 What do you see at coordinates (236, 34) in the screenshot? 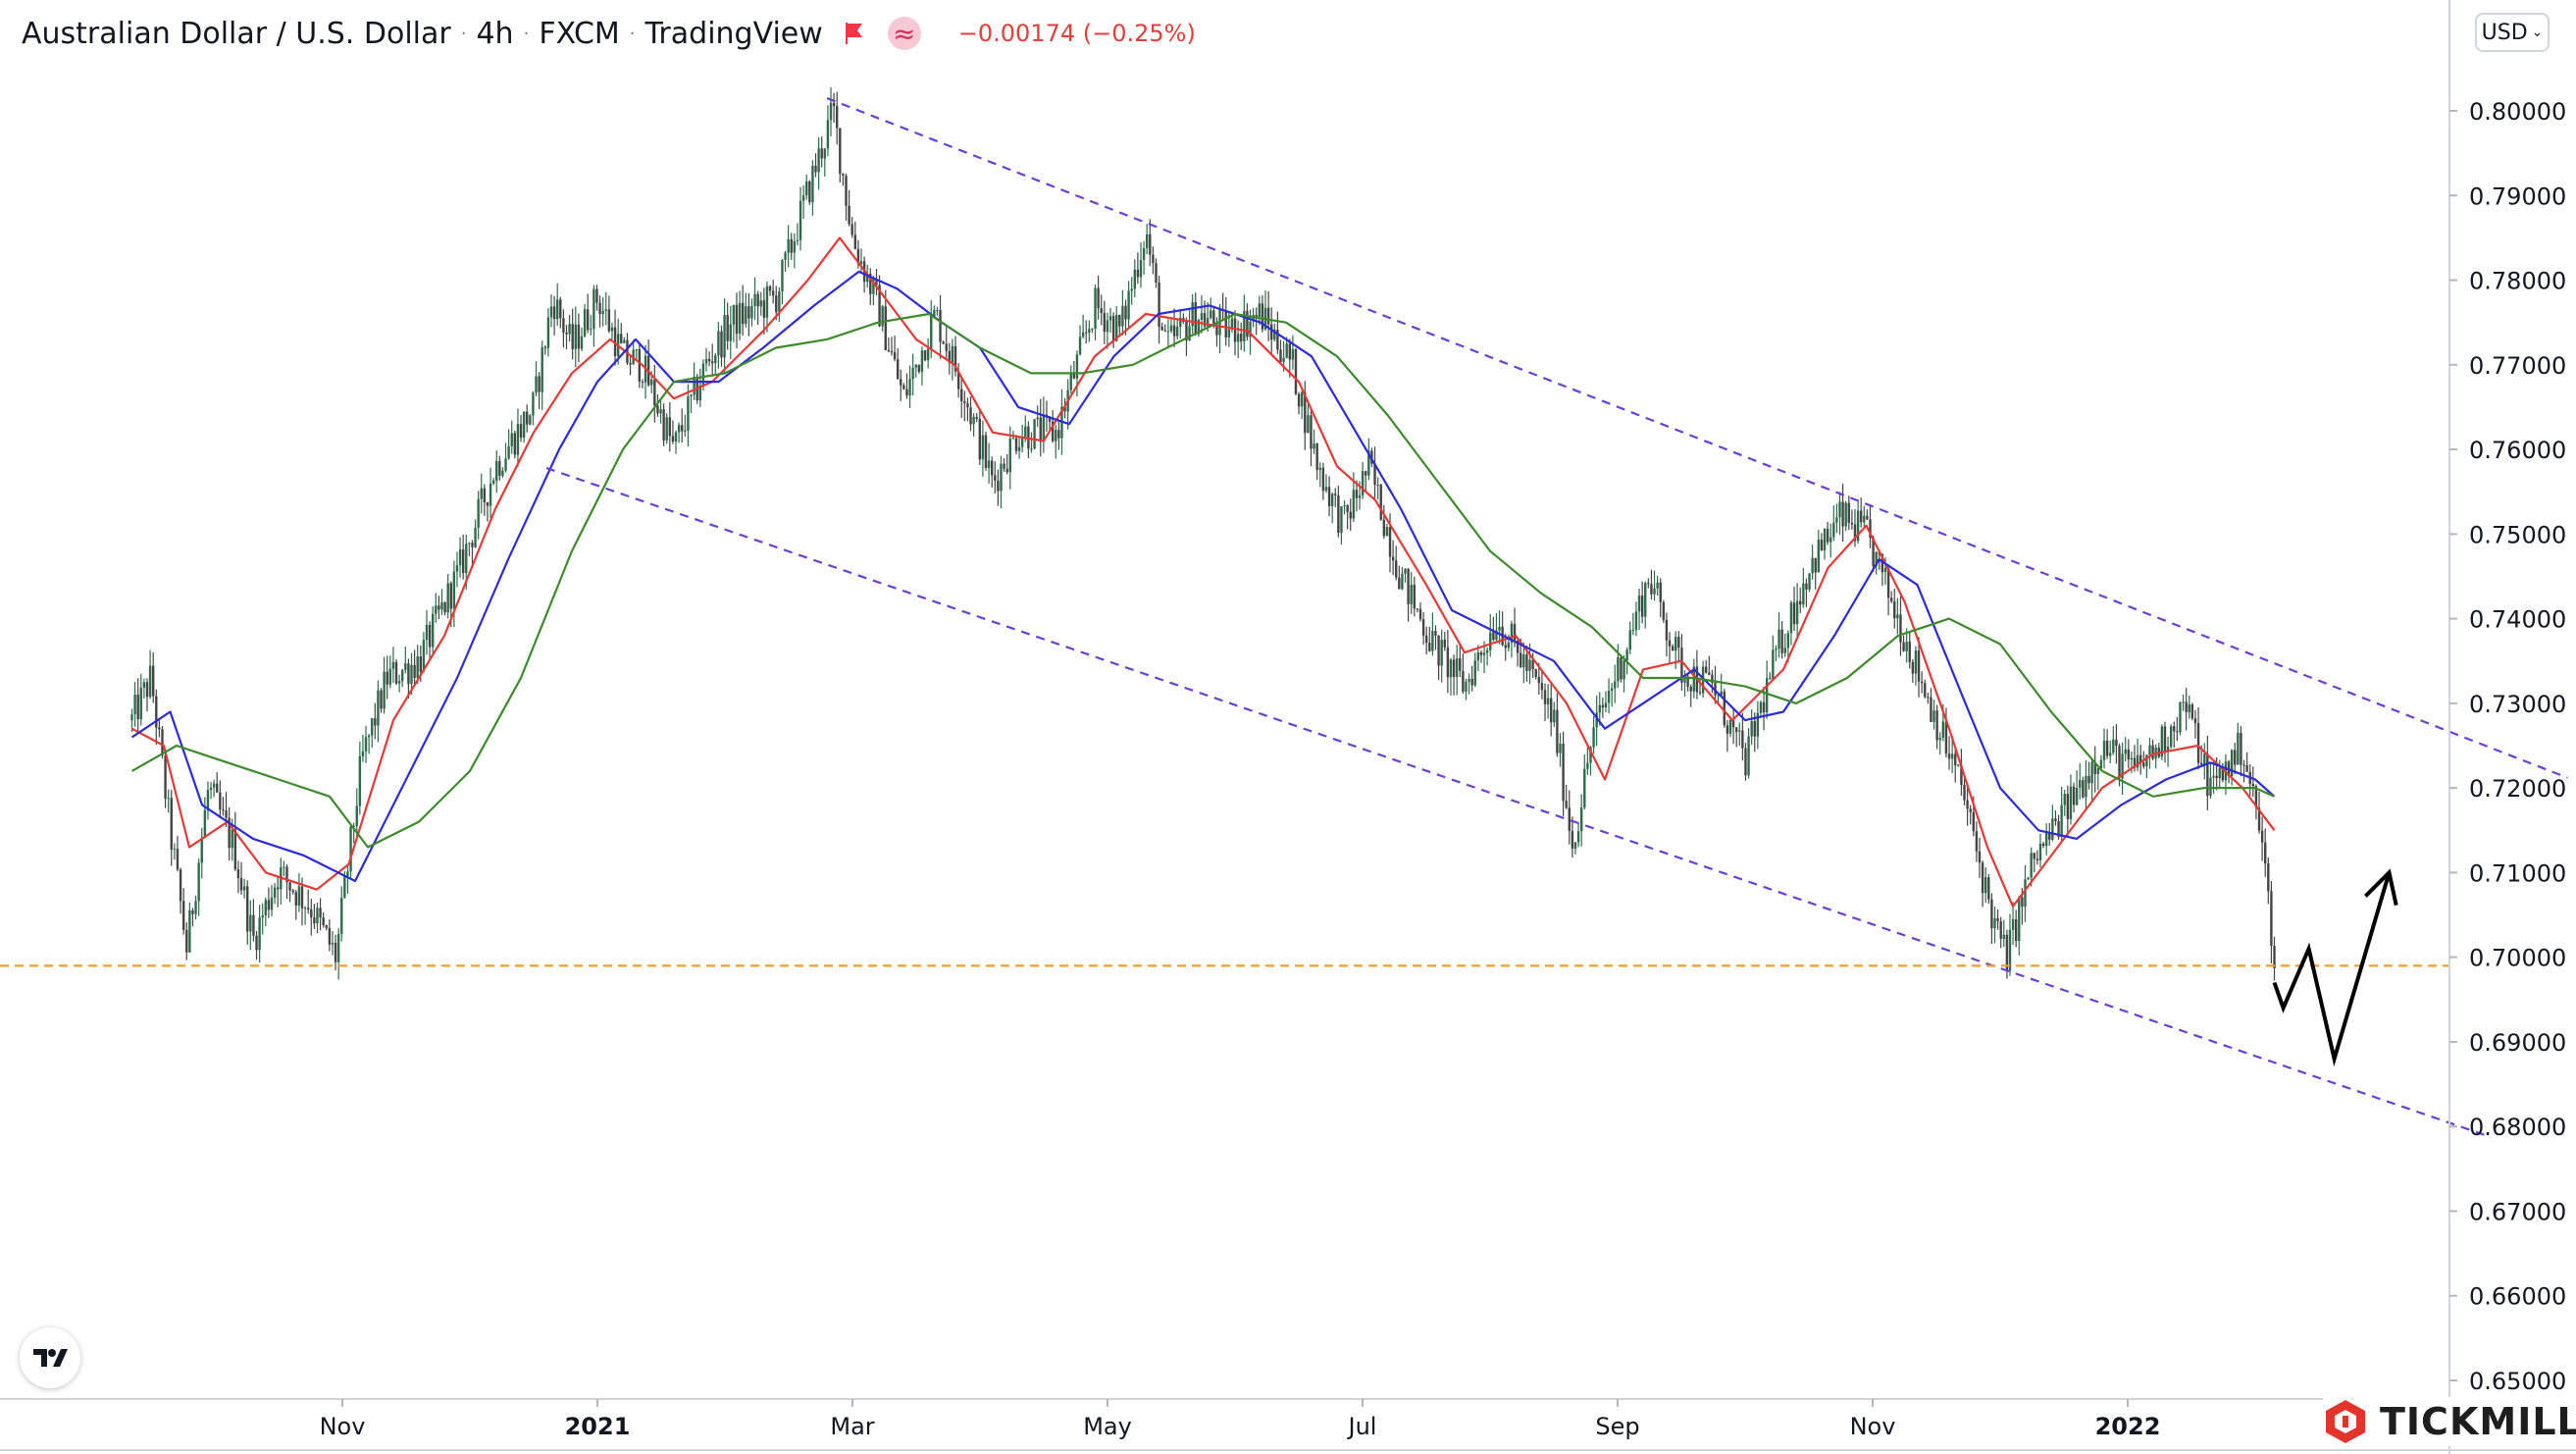
I see `symbol-name: Australian Dollar / U.S. Dollar` at bounding box center [236, 34].